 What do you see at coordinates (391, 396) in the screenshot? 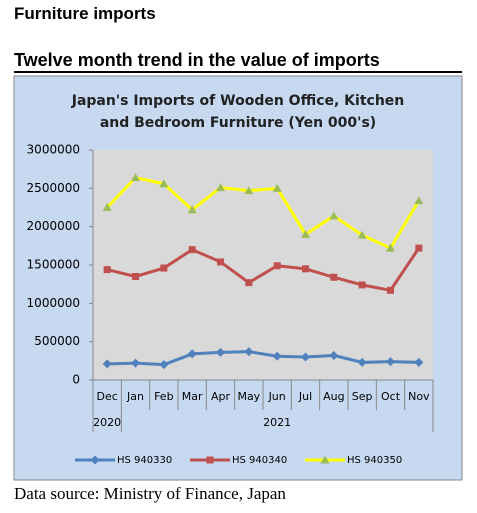
I see `x-tick-label: Oct` at bounding box center [391, 396].